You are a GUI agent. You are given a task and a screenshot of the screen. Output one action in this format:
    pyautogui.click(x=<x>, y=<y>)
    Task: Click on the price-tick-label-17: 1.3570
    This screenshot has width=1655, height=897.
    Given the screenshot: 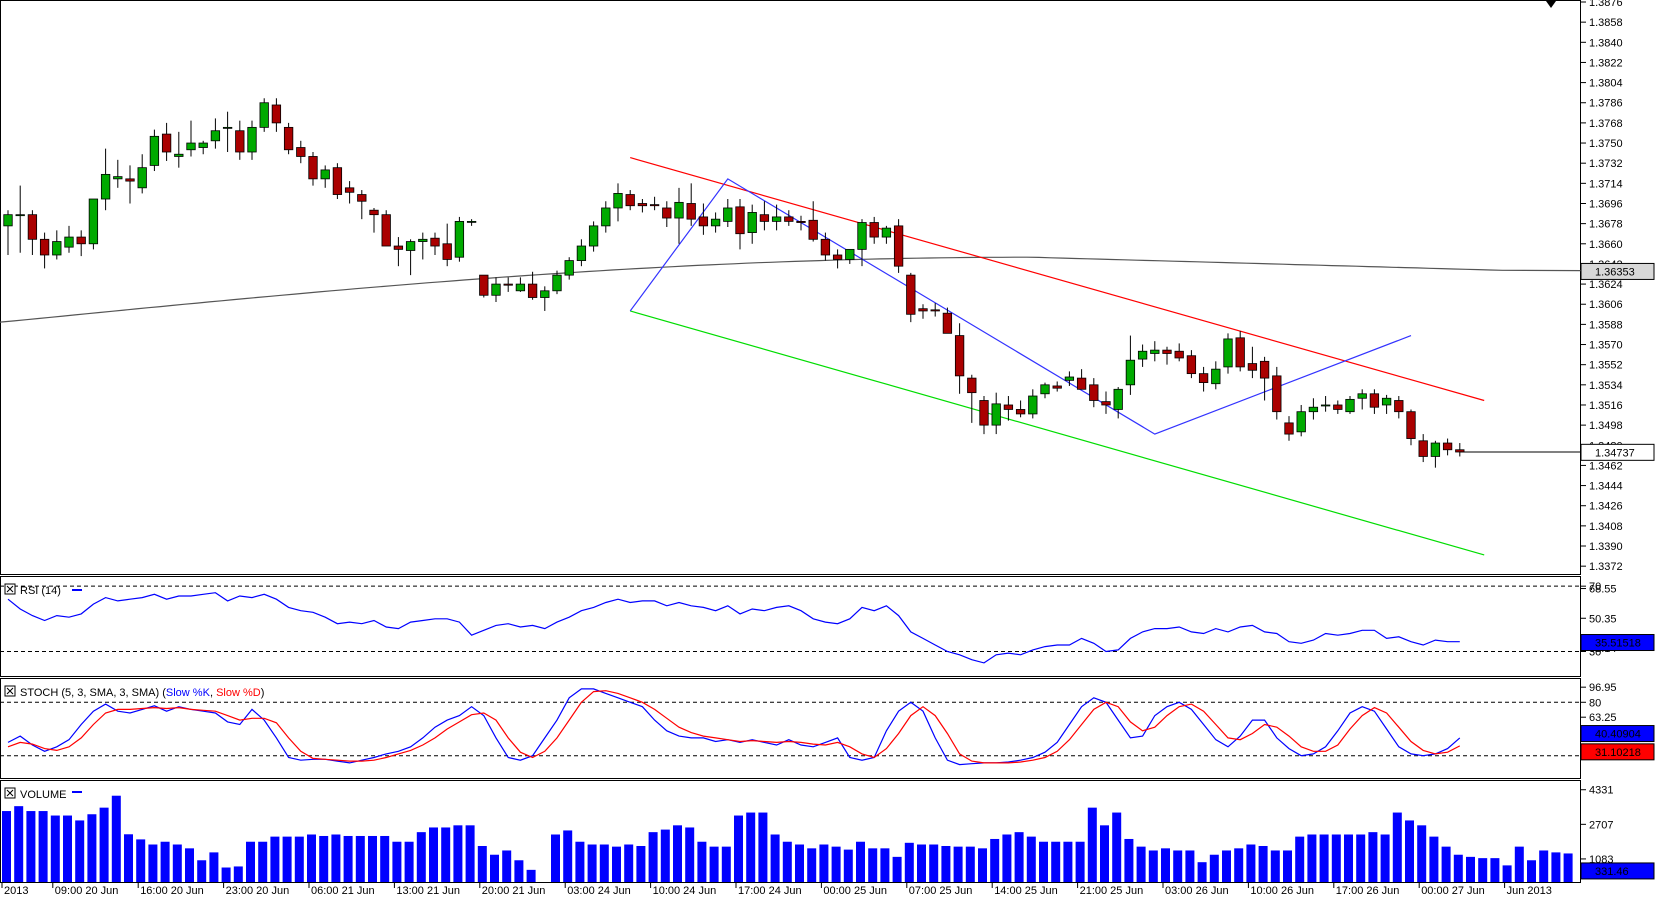 What is the action you would take?
    pyautogui.click(x=1606, y=346)
    